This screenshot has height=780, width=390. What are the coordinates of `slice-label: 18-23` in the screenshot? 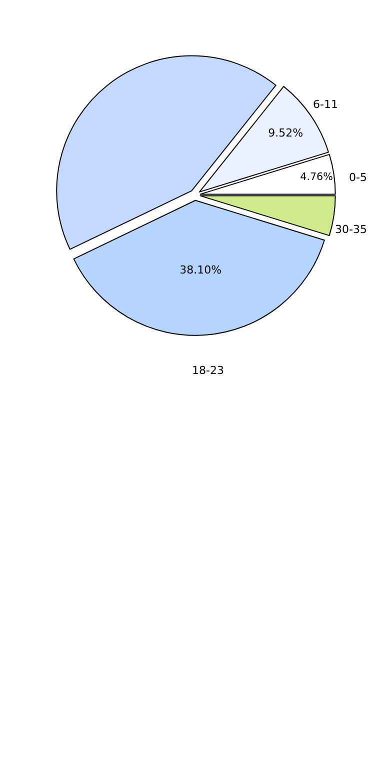 It's located at (208, 370).